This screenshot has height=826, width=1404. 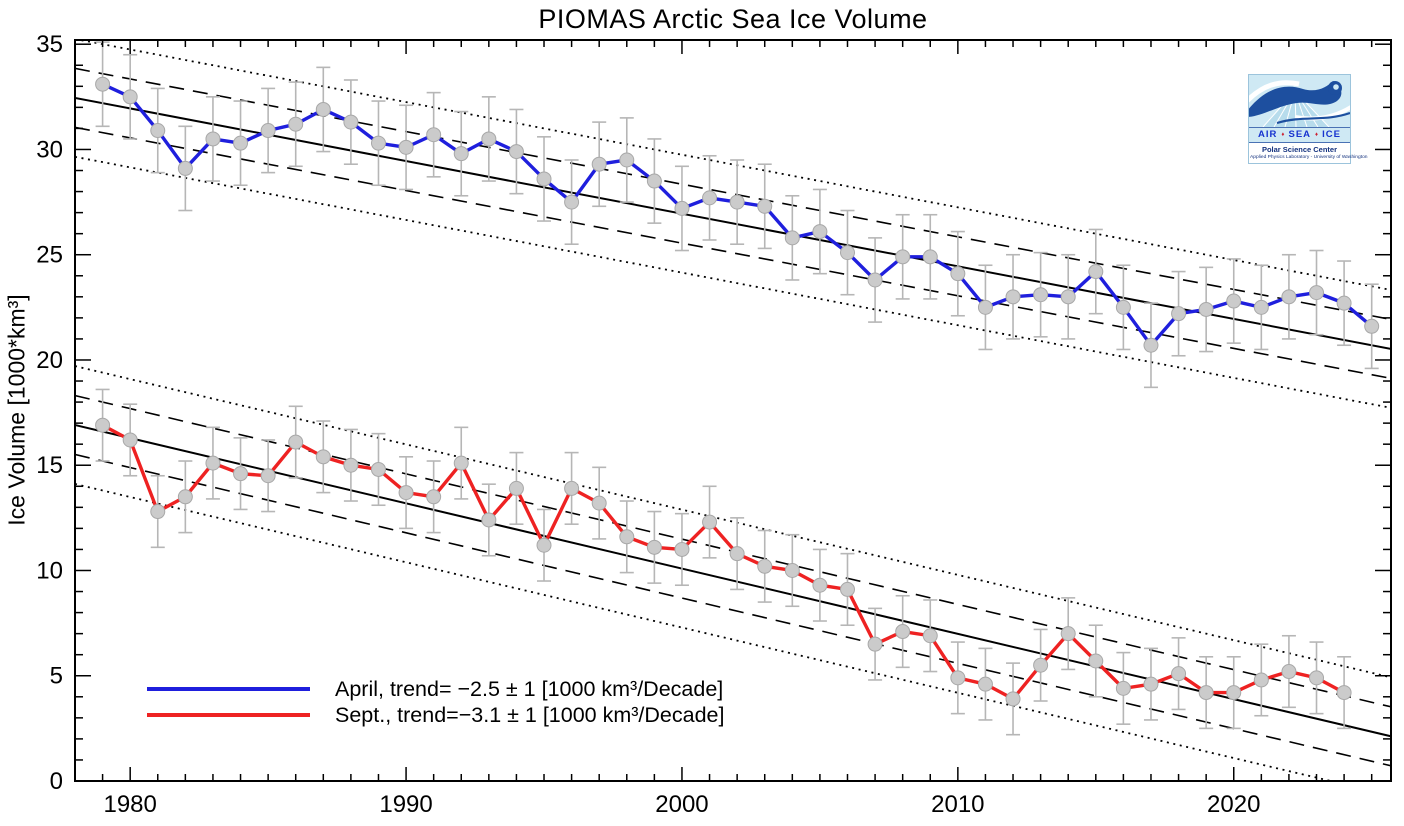 What do you see at coordinates (49, 360) in the screenshot?
I see `y-tick-label: 20` at bounding box center [49, 360].